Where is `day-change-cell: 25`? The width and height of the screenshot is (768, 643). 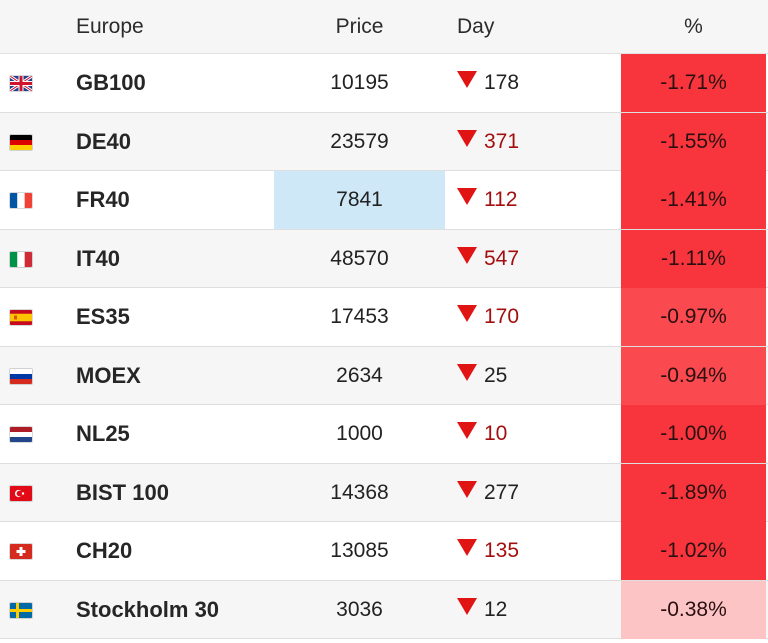 day-change-cell: 25 is located at coordinates (496, 375).